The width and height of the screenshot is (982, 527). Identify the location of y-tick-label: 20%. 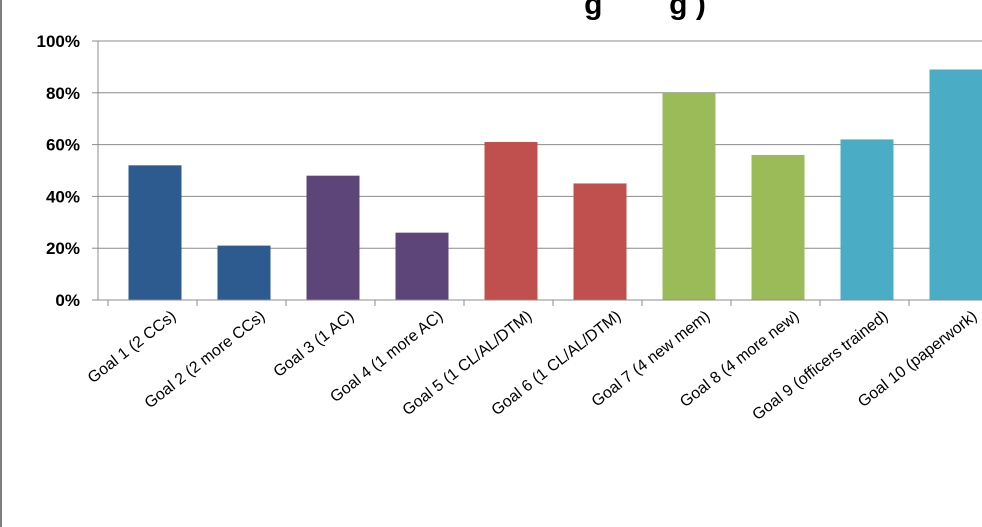
(63, 248).